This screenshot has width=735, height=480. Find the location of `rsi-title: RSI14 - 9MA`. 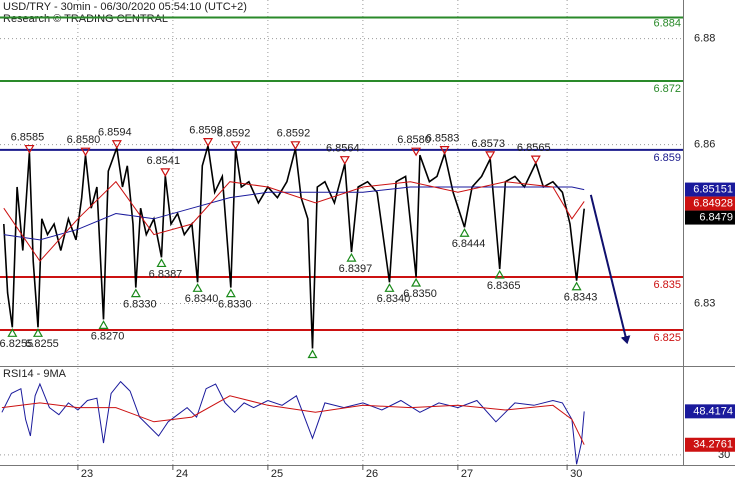

rsi-title: RSI14 - 9MA is located at coordinates (35, 374).